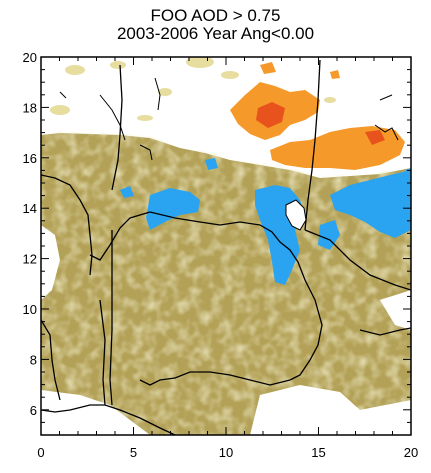  I want to click on x-tick-label: 15, so click(318, 452).